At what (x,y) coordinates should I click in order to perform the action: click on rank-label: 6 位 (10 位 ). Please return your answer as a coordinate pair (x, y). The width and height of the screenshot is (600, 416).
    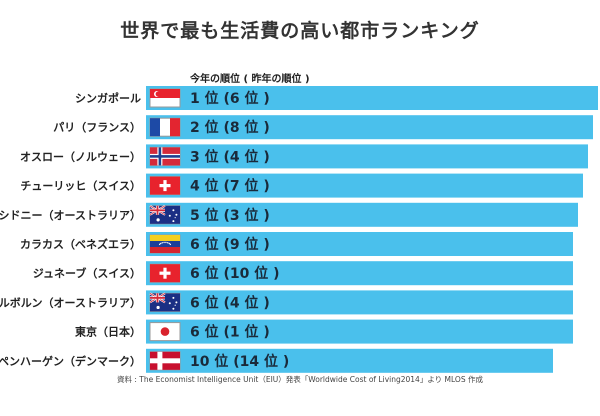
    Looking at the image, I should click on (235, 273).